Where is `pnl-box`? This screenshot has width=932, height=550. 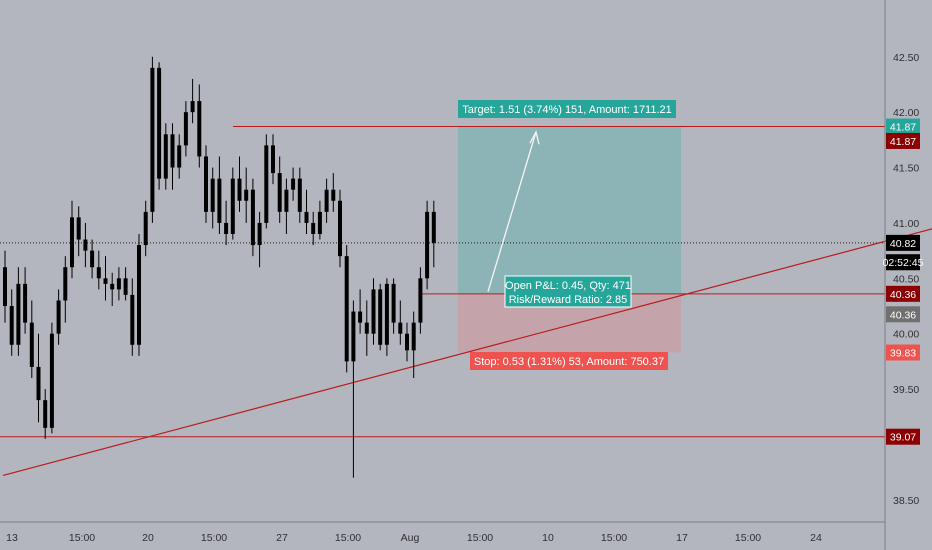 pnl-box is located at coordinates (568, 291).